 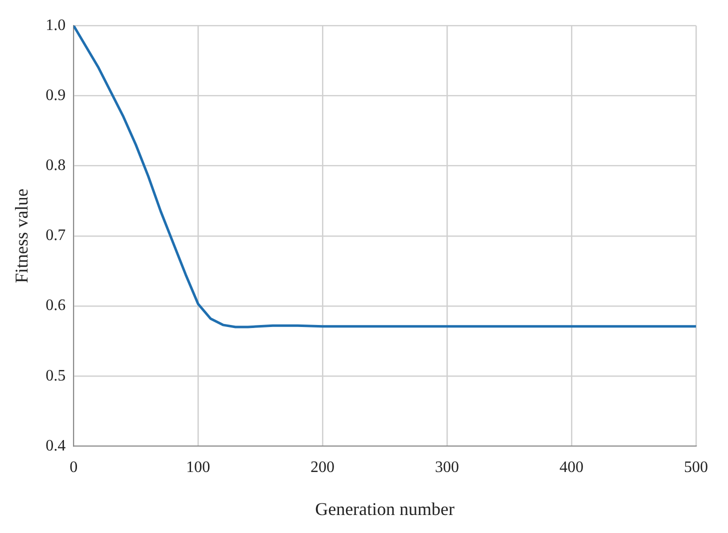 I want to click on x-axis-title: Generation number, so click(x=385, y=508).